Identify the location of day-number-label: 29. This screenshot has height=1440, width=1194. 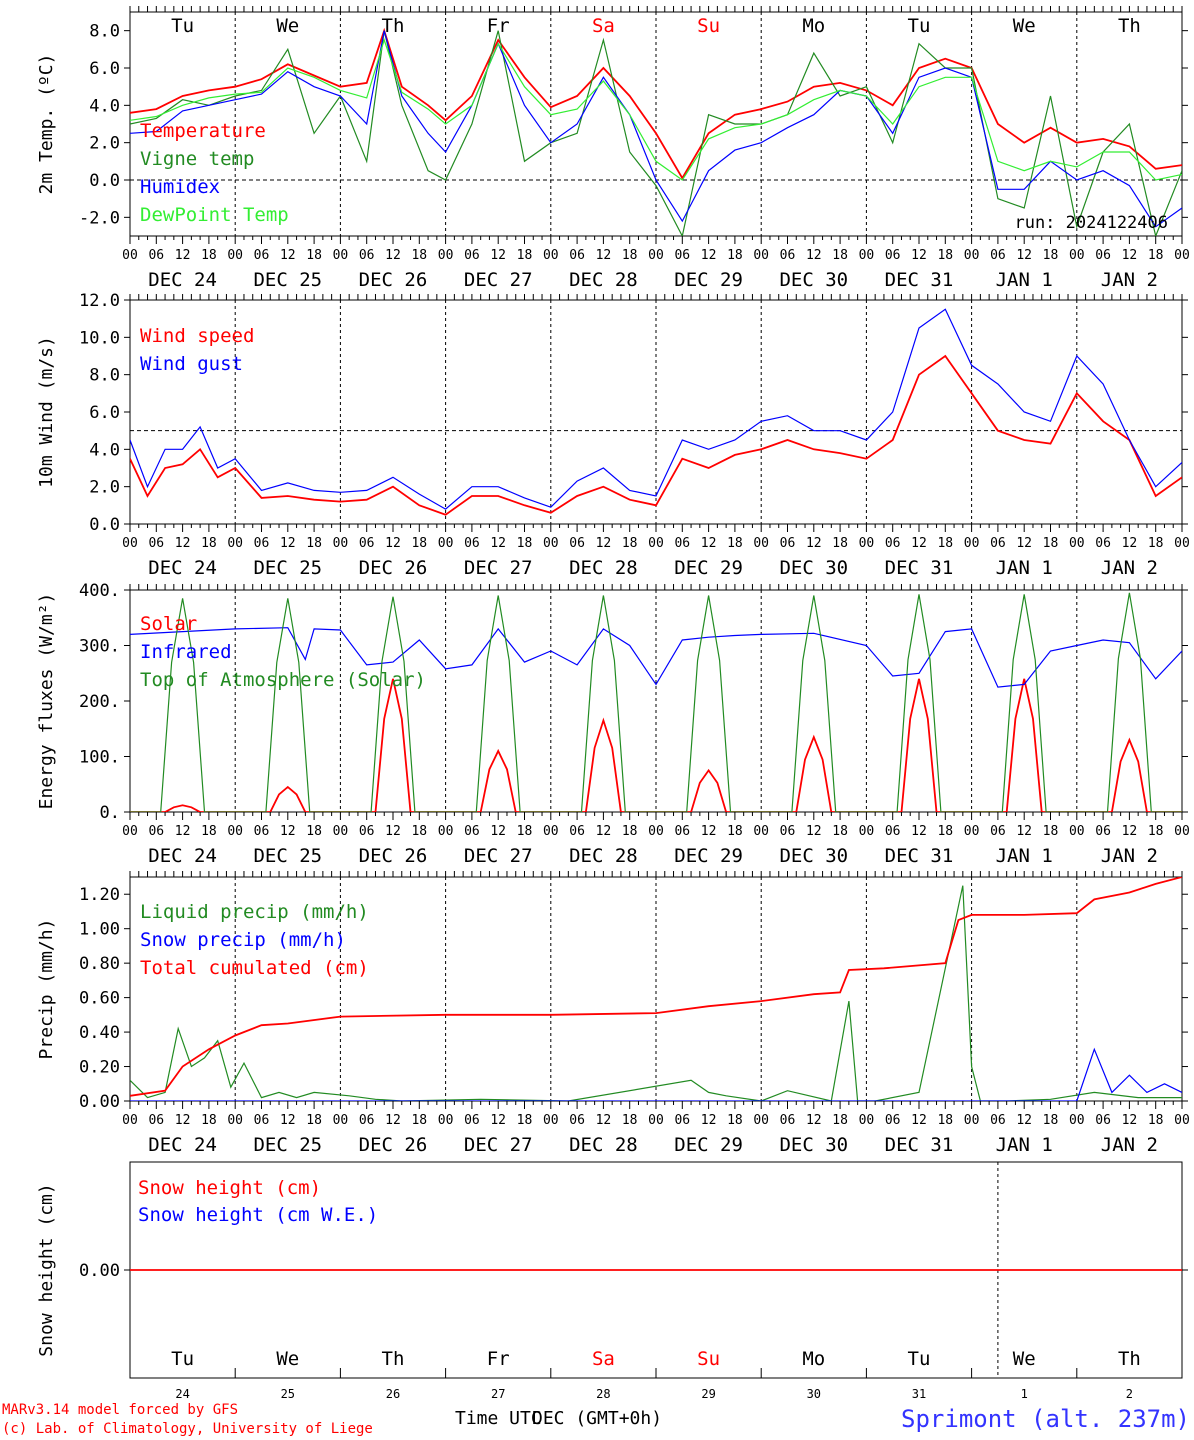
(708, 1394).